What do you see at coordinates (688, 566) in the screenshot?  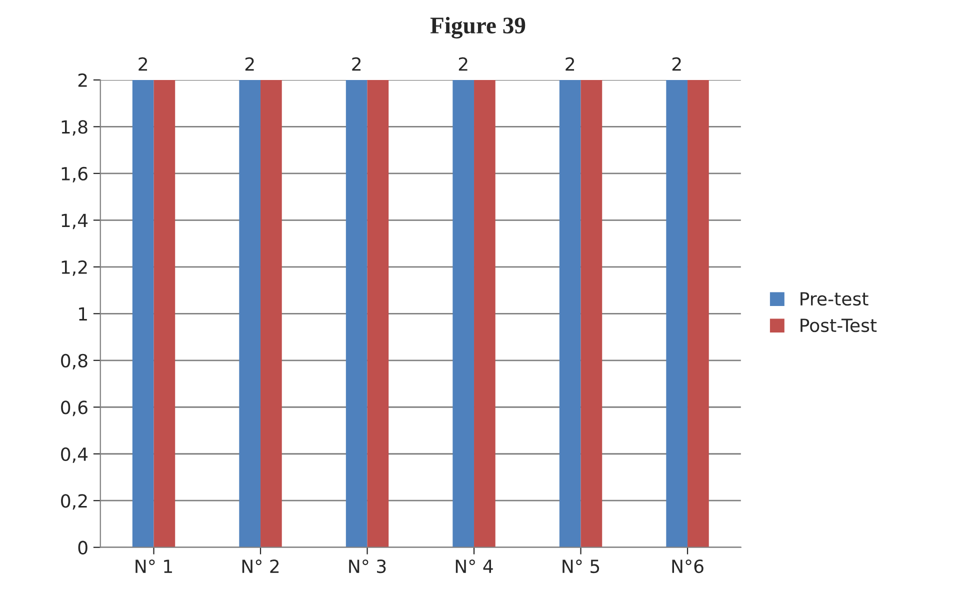 I see `x-tick-label: N°6` at bounding box center [688, 566].